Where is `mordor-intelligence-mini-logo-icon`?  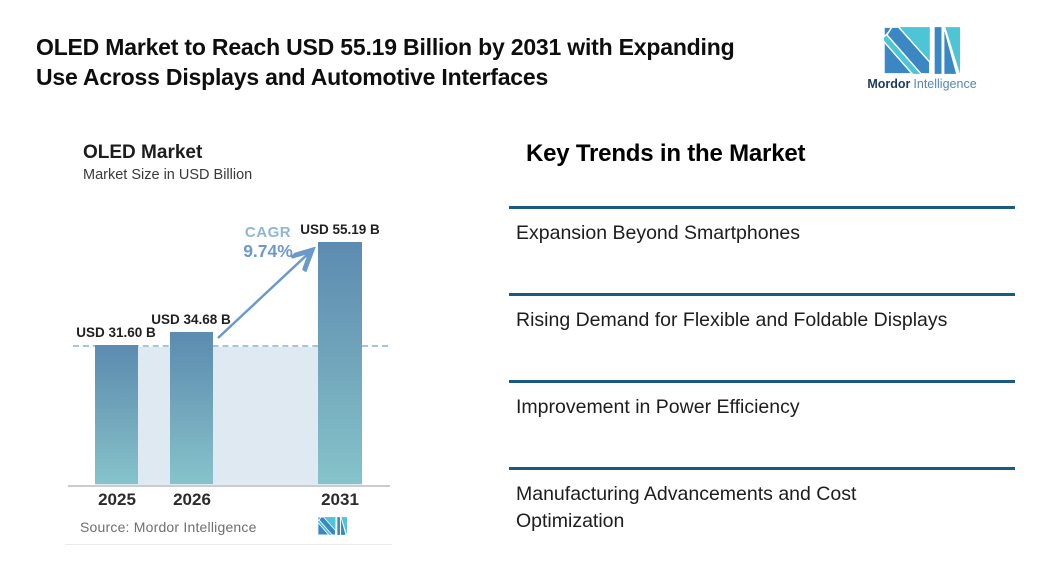 mordor-intelligence-mini-logo-icon is located at coordinates (332, 528).